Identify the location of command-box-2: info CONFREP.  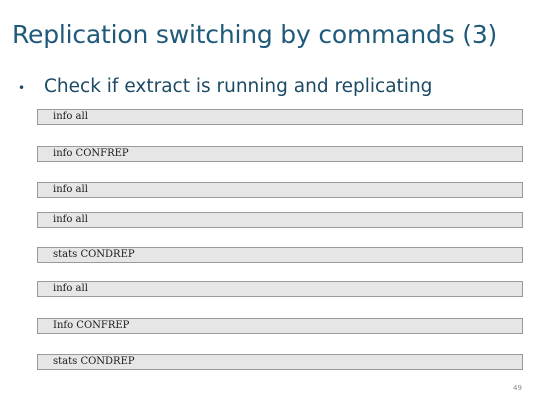
(280, 154).